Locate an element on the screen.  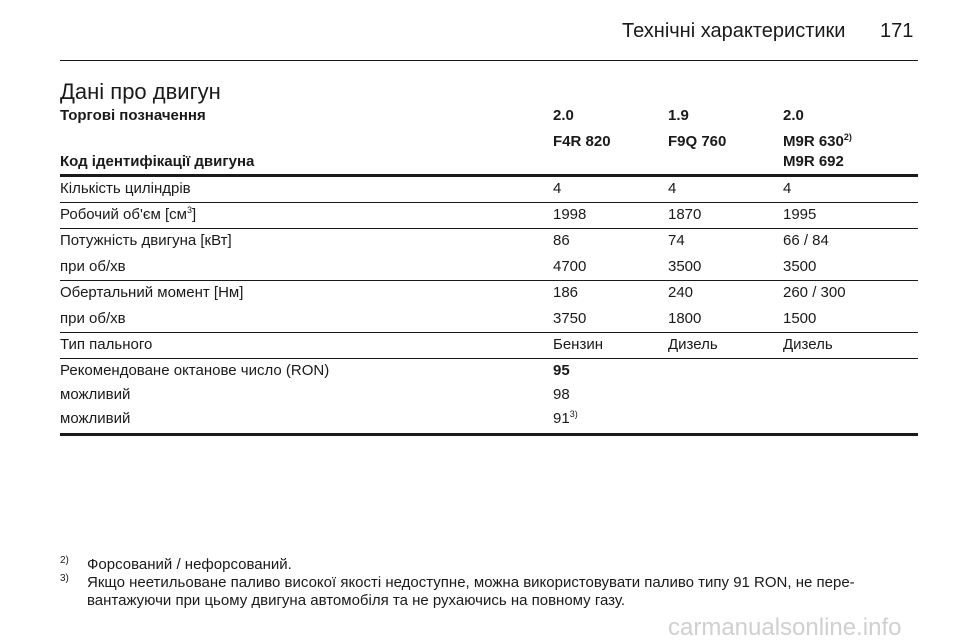
row-label-text: Потужність двигуна [кВт] is located at coordinates (146, 240).